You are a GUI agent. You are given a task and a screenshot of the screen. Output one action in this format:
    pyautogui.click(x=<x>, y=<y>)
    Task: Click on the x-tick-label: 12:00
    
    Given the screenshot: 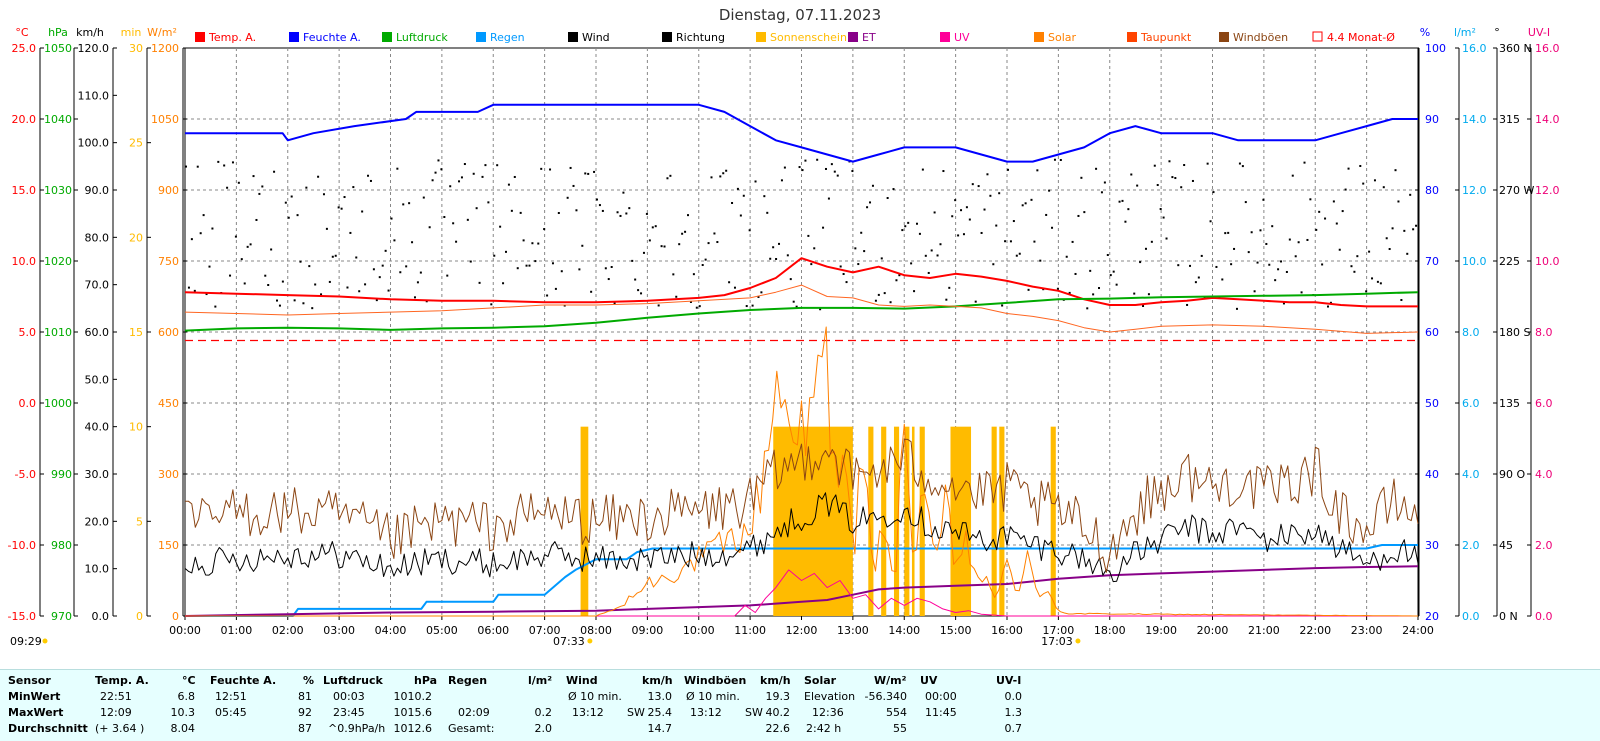 What is the action you would take?
    pyautogui.click(x=802, y=630)
    